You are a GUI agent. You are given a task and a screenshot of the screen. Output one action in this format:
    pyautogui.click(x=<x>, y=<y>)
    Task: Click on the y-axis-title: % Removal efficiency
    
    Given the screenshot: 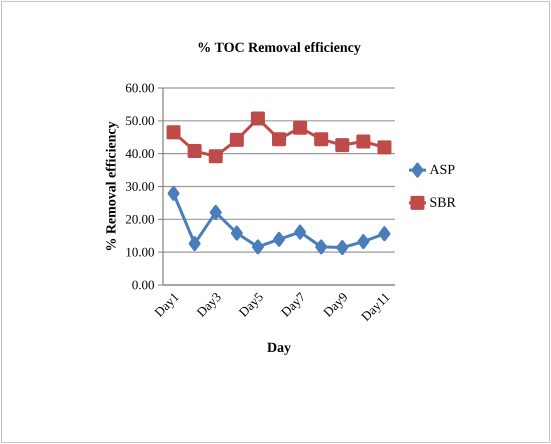 What is the action you would take?
    pyautogui.click(x=112, y=186)
    